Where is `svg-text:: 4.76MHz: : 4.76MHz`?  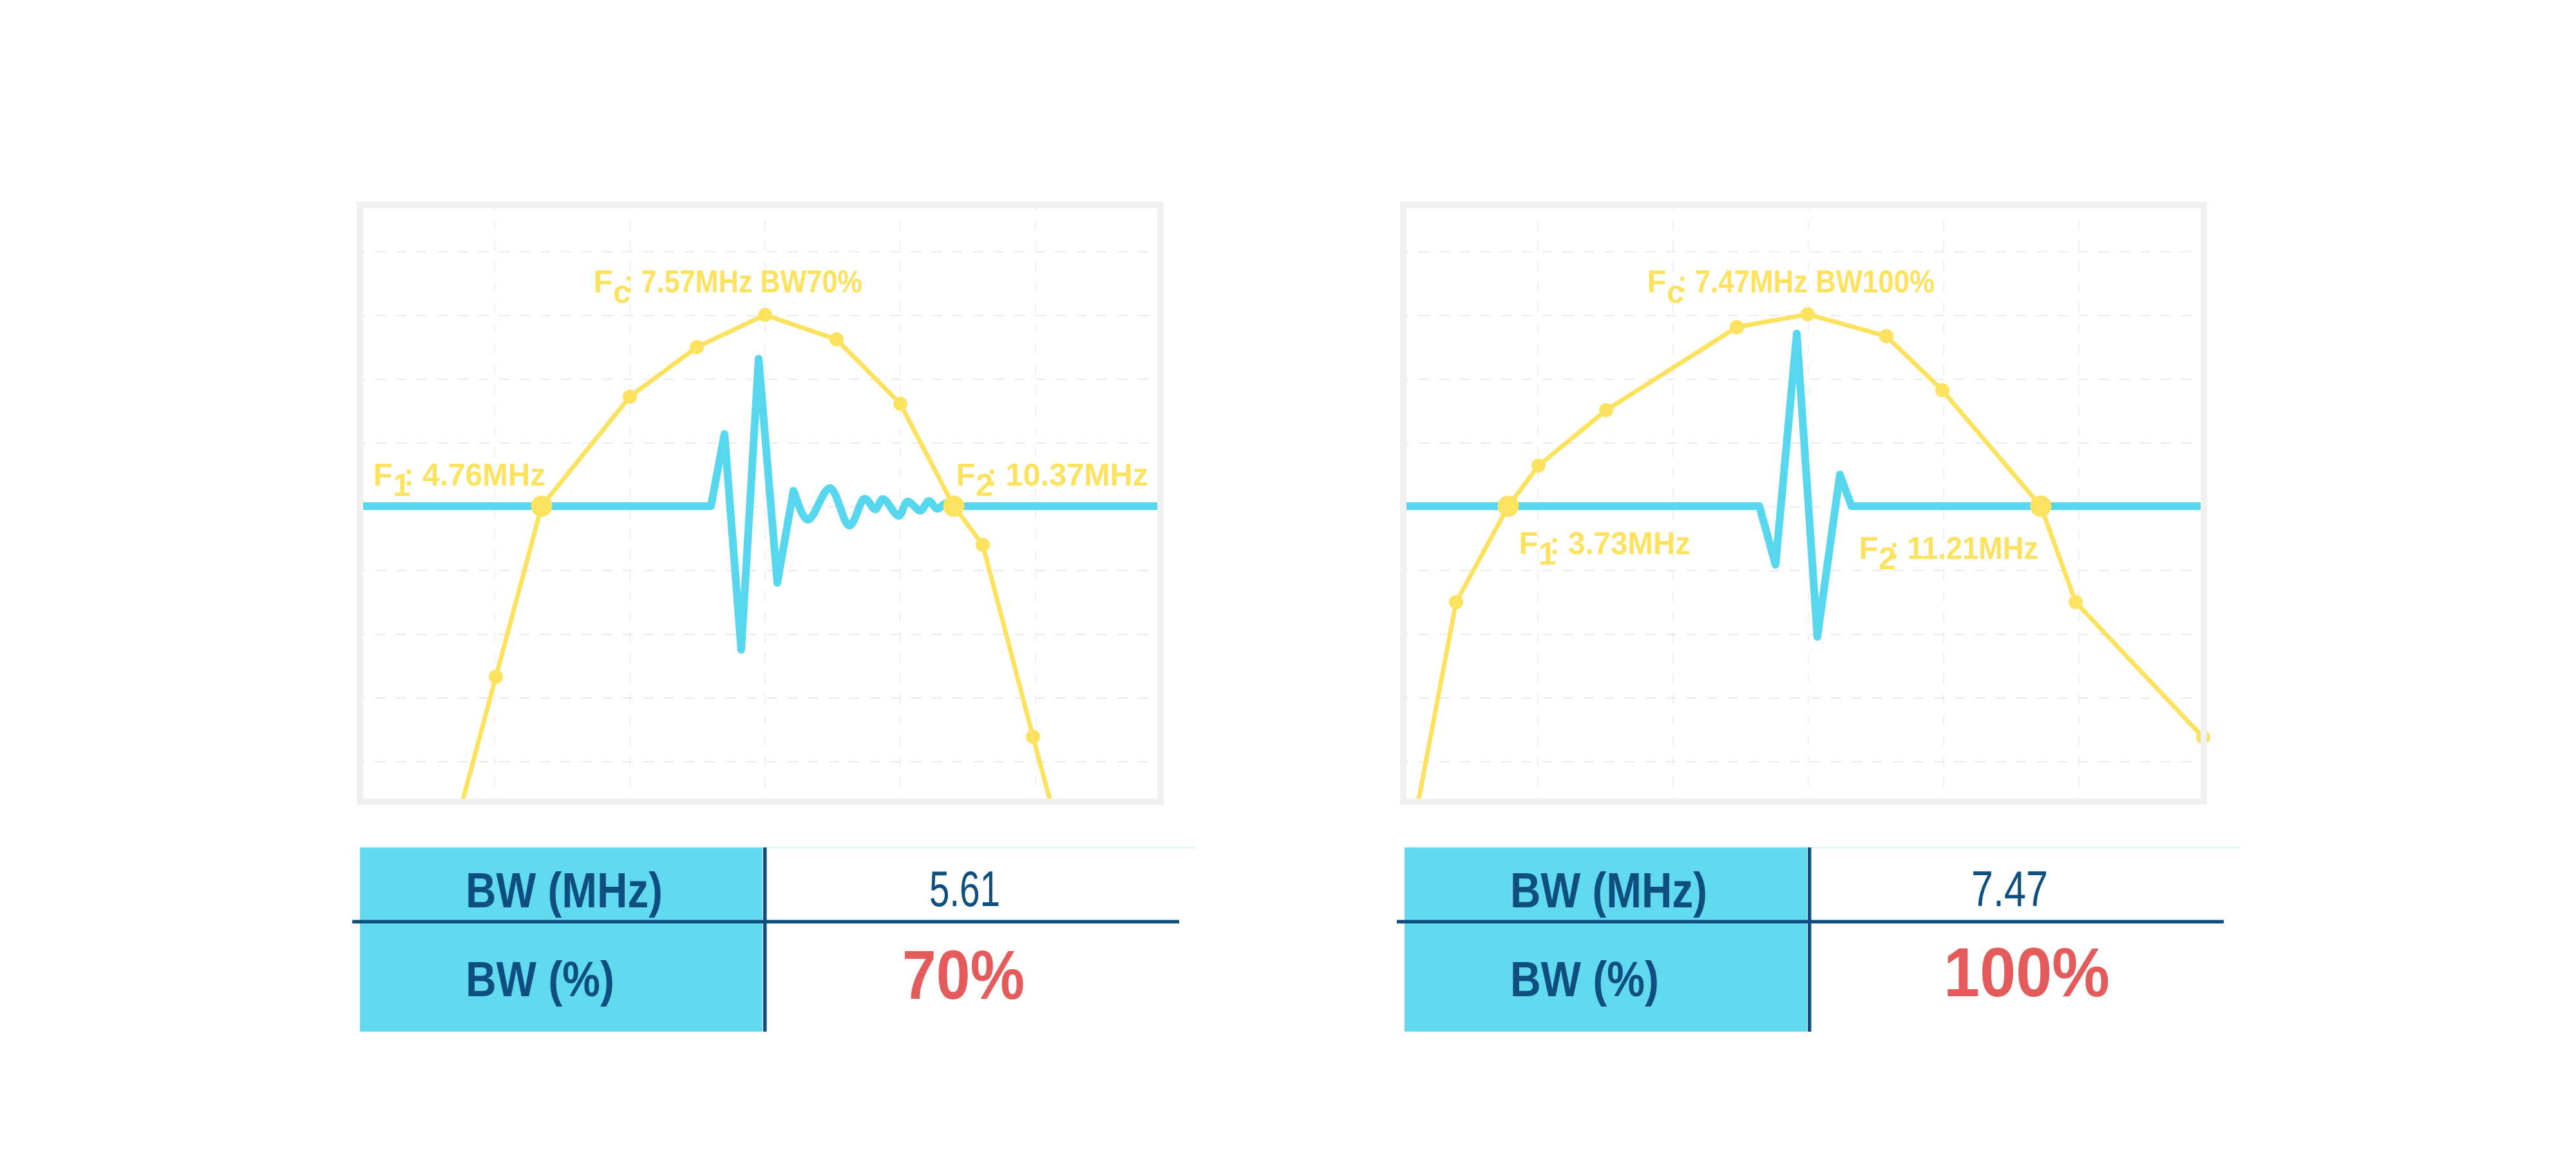 svg-text:: 4.76MHz: : 4.76MHz is located at coordinates (475, 475).